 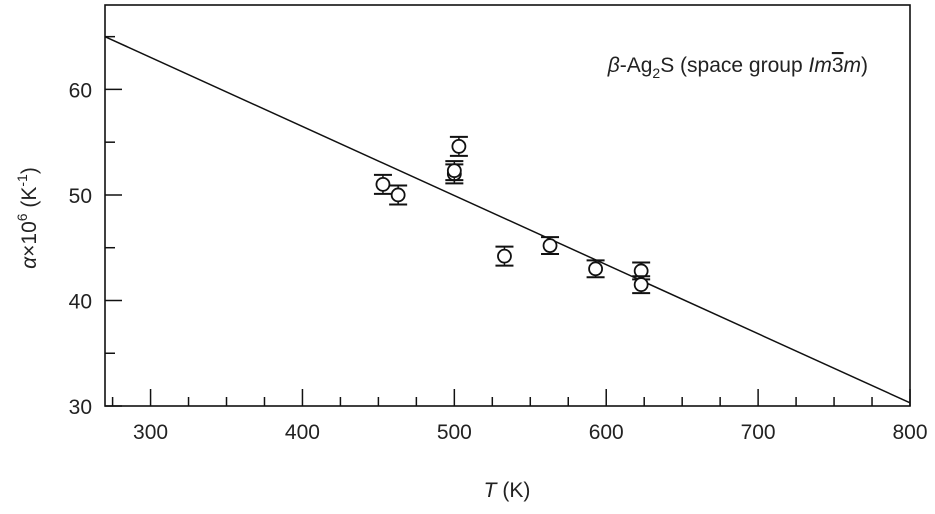 I want to click on y-tick-label: 30, so click(x=80, y=407).